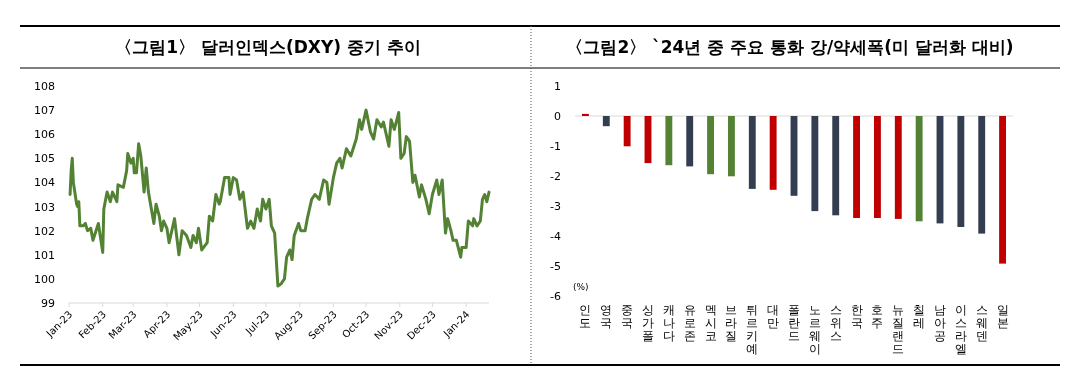 This screenshot has width=1079, height=369. What do you see at coordinates (856, 316) in the screenshot?
I see `x-tick-label: 한국` at bounding box center [856, 316].